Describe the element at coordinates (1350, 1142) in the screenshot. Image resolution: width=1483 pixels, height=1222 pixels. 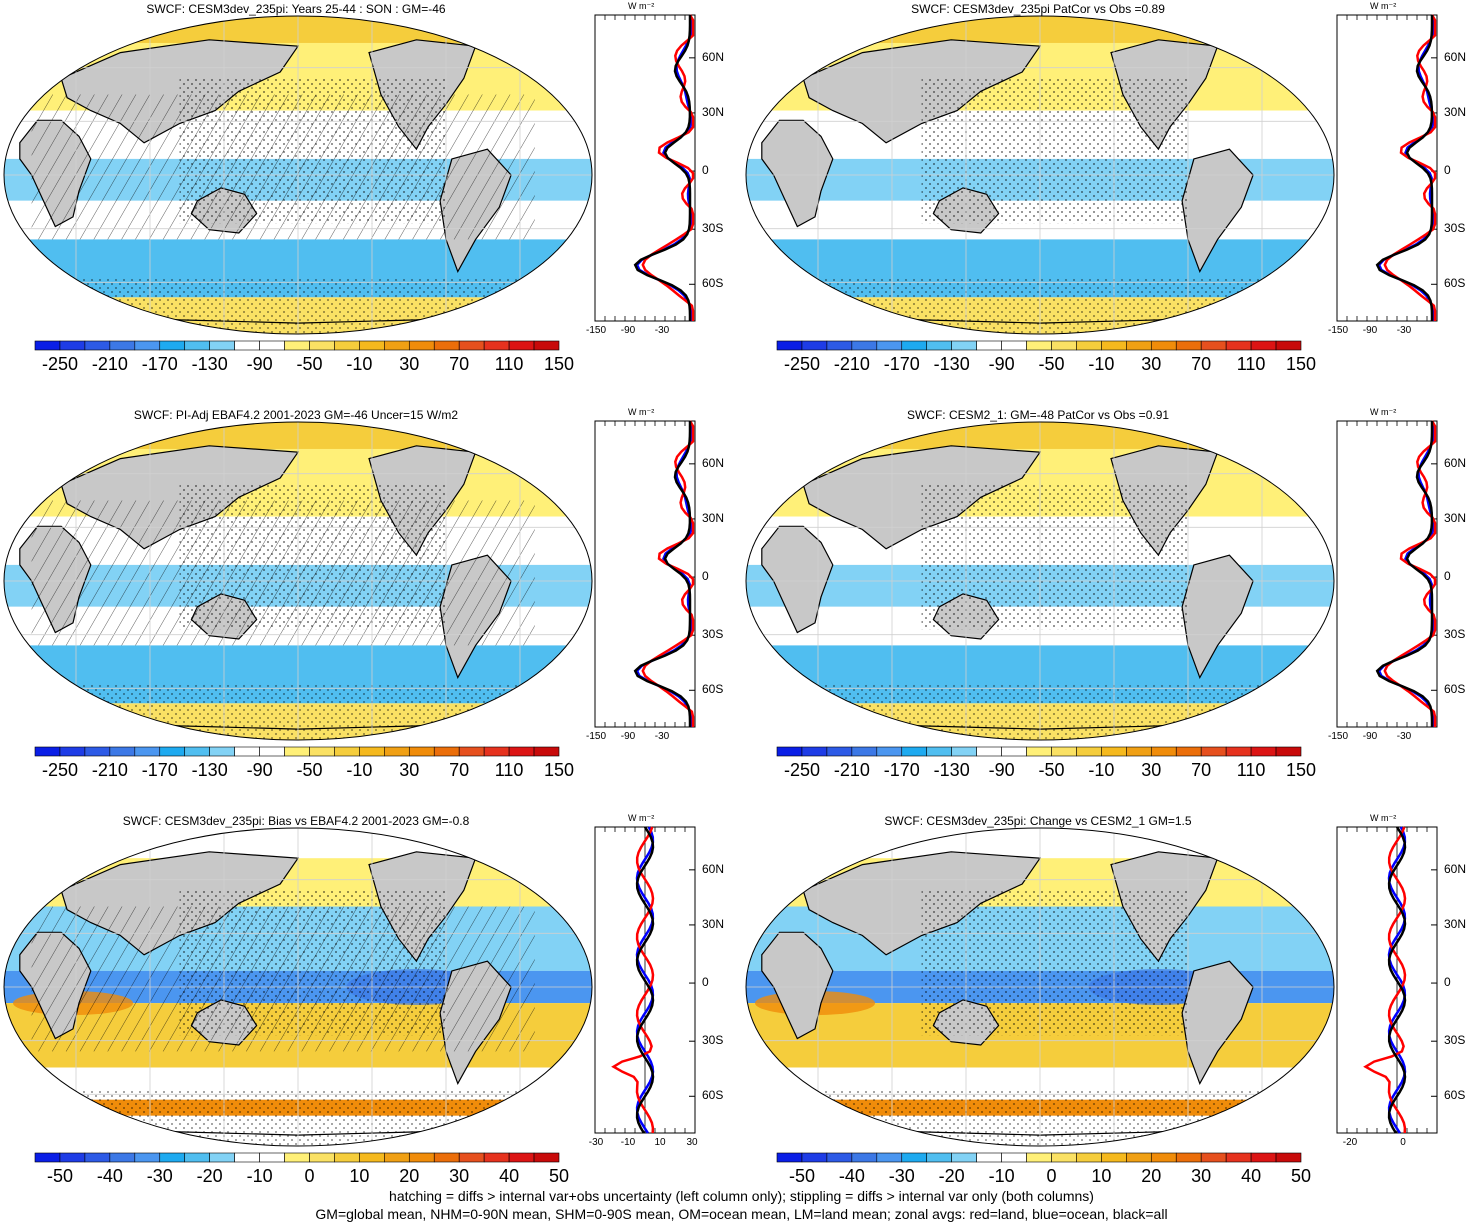
I see `profile-tick-label: -20` at that location.